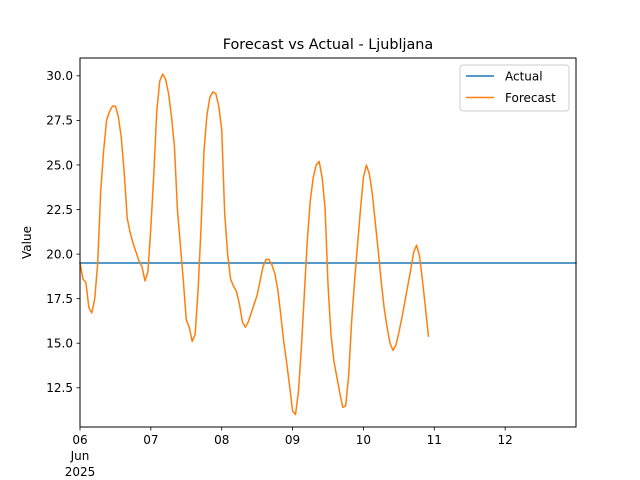  I want to click on x-tick-label: 06, so click(79, 440).